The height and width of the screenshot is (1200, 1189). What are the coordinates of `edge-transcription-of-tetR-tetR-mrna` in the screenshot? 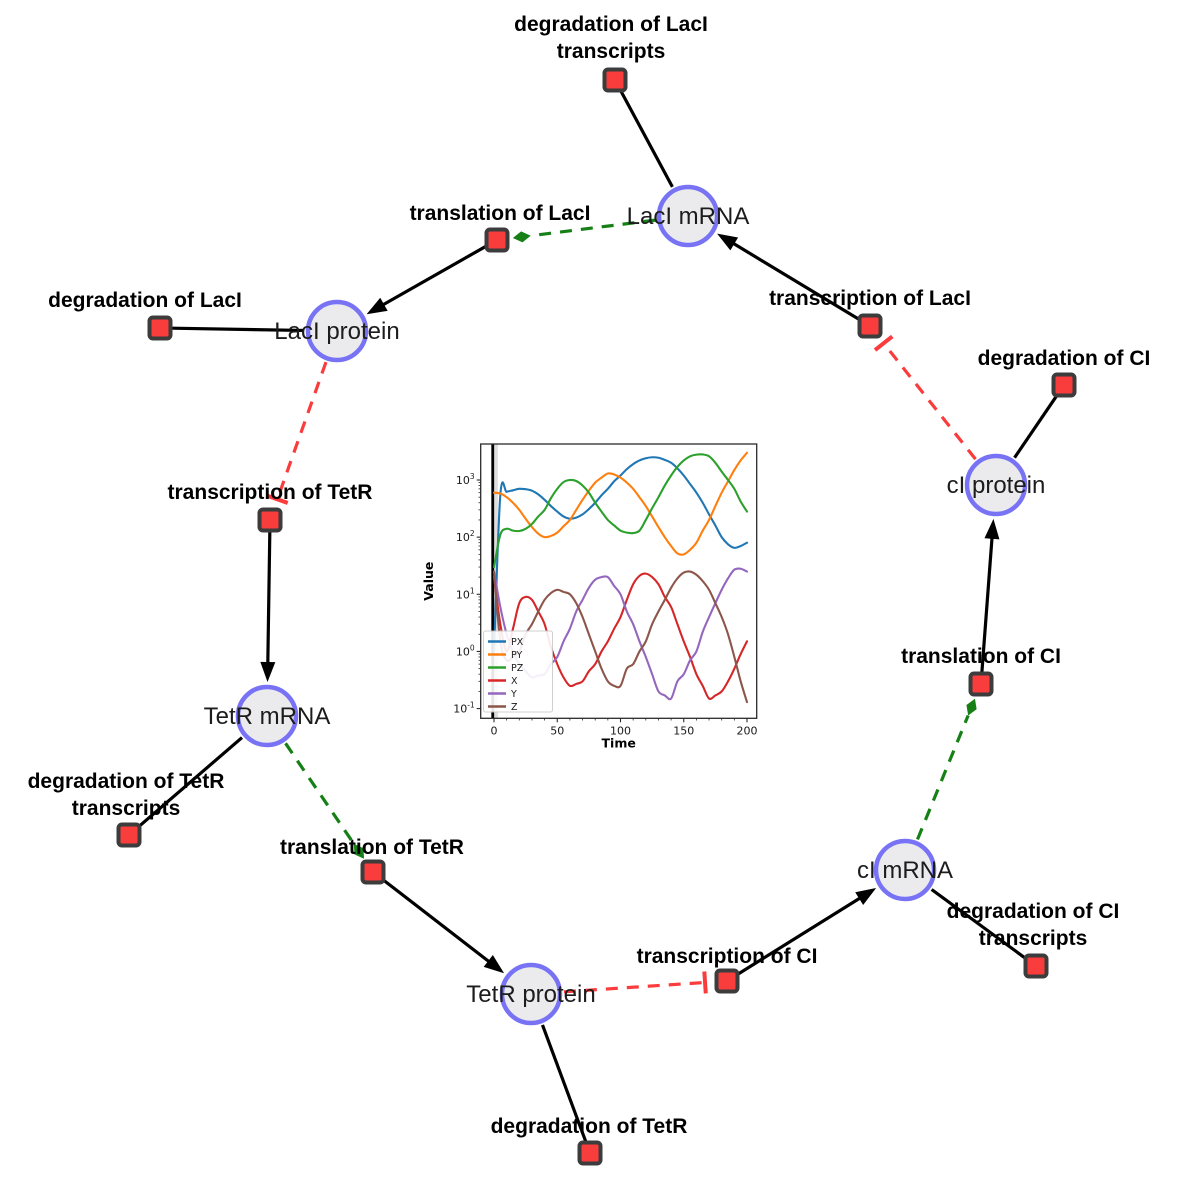 It's located at (268, 607).